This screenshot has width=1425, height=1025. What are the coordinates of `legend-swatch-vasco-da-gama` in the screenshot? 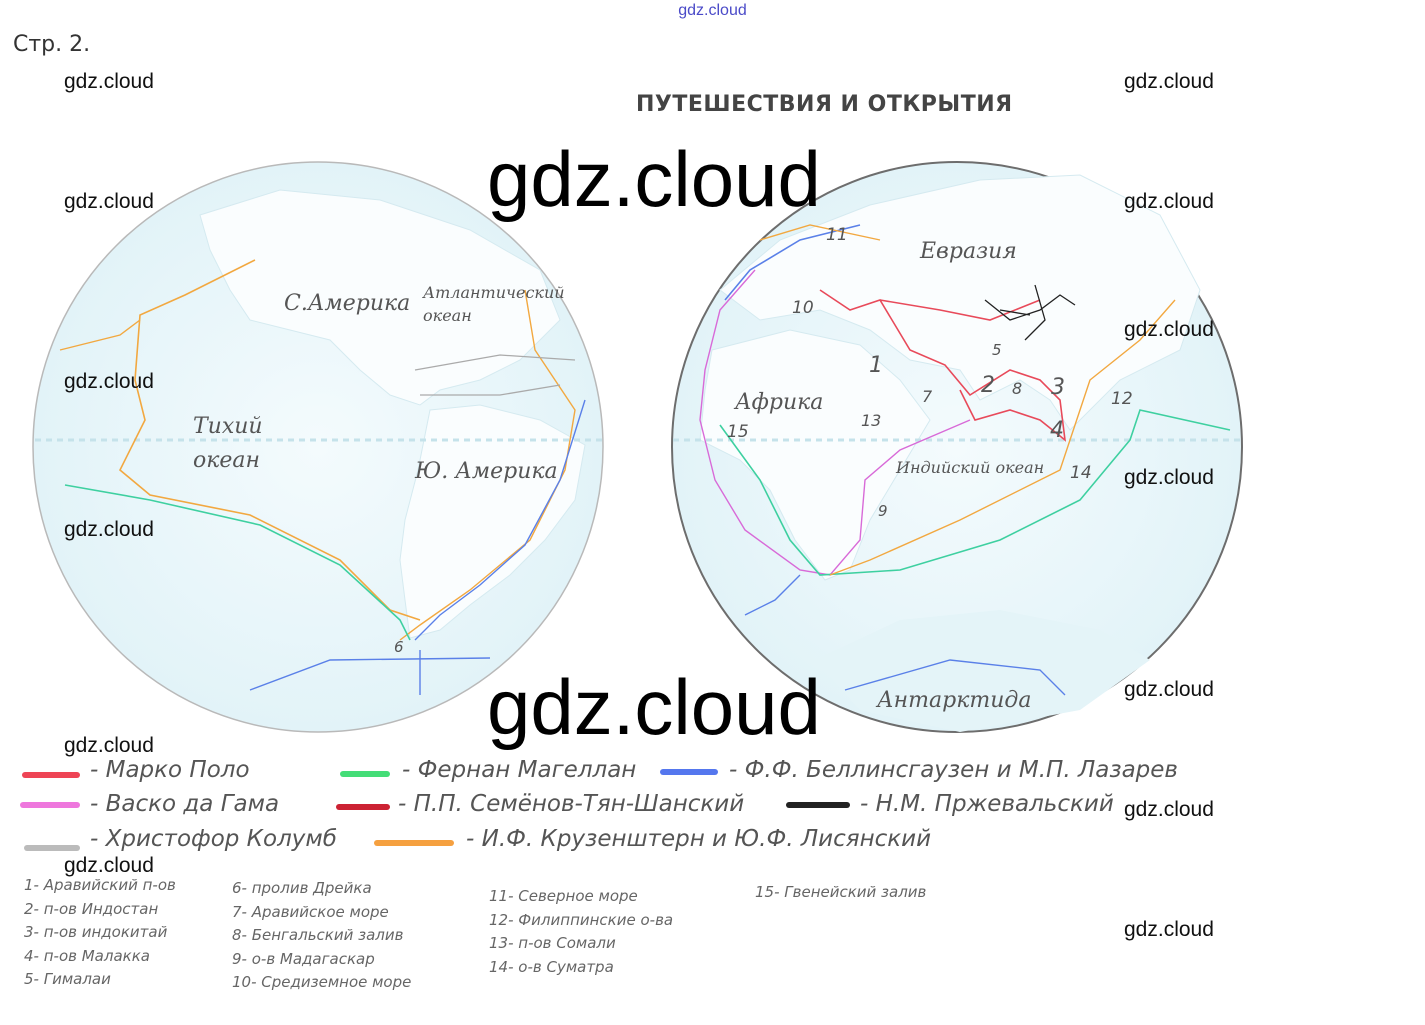 It's located at (50, 805).